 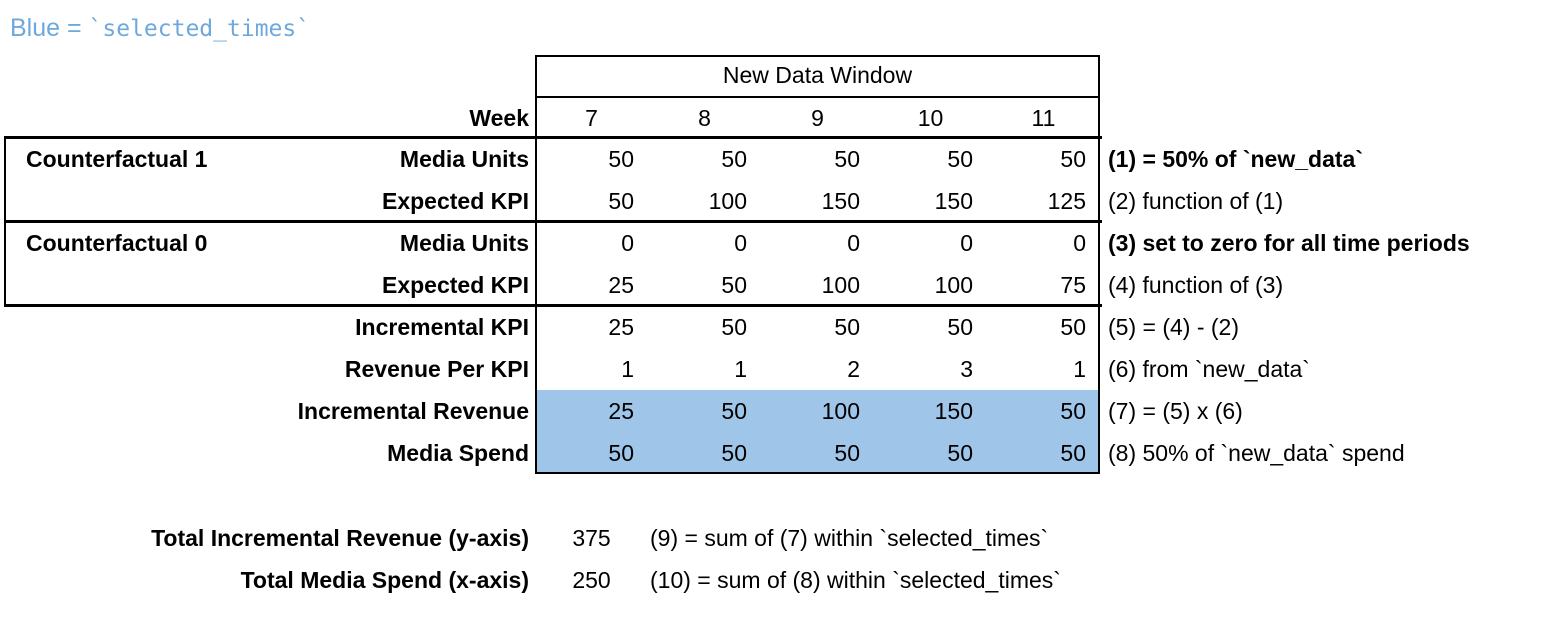 I want to click on counterfactual-divider-line, so click(x=553, y=221).